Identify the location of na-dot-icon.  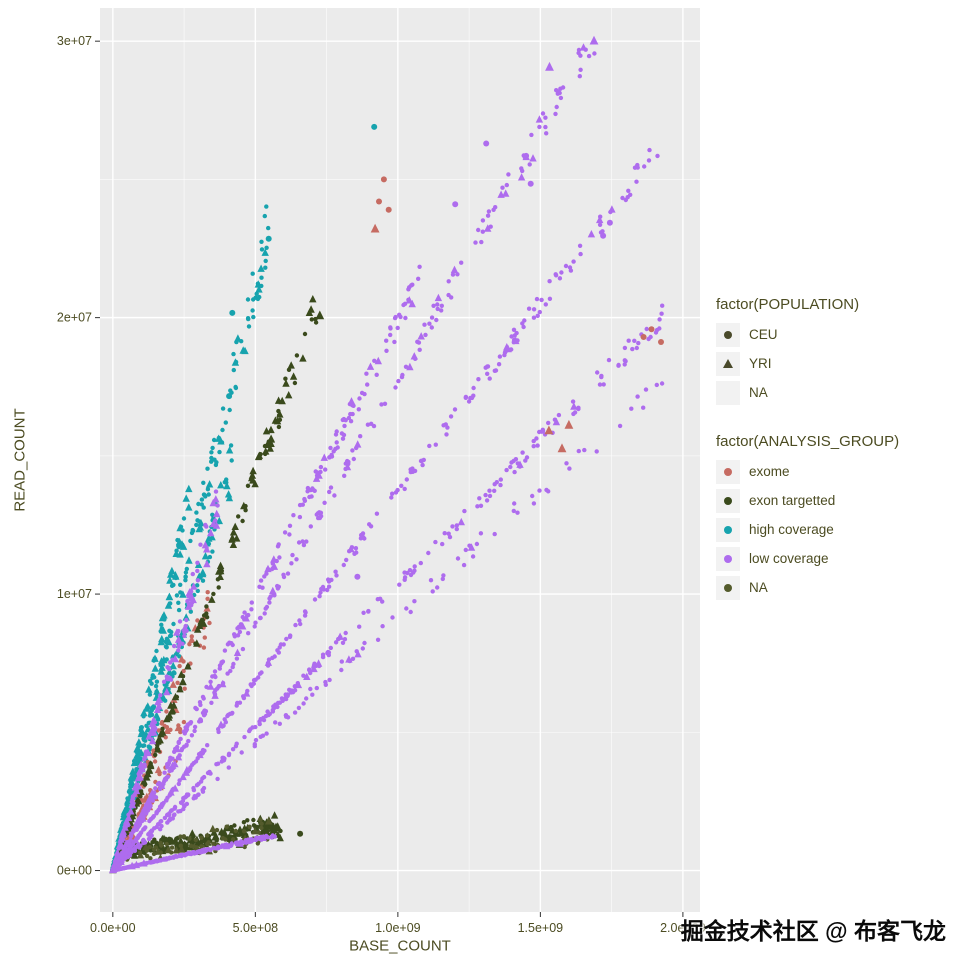
(728, 587).